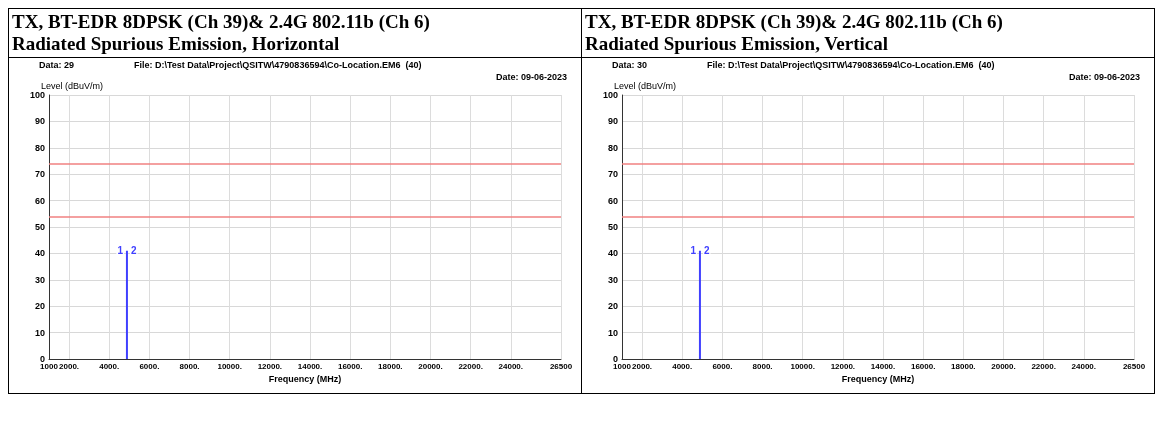 This screenshot has height=434, width=1163. Describe the element at coordinates (57, 64) in the screenshot. I see `text: Data: 29` at that location.